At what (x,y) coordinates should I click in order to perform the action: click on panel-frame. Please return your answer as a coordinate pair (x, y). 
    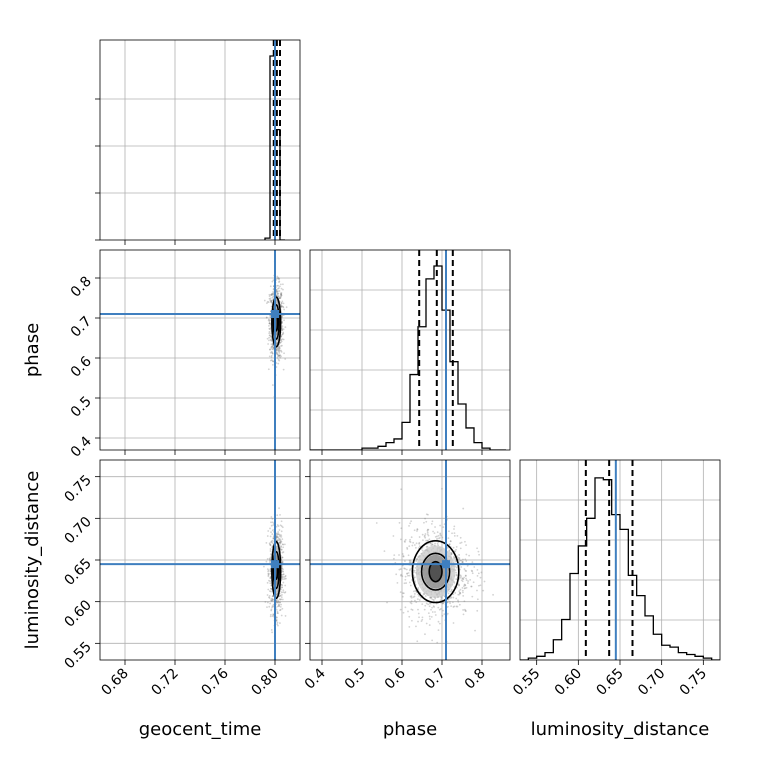
    Looking at the image, I should click on (200, 560).